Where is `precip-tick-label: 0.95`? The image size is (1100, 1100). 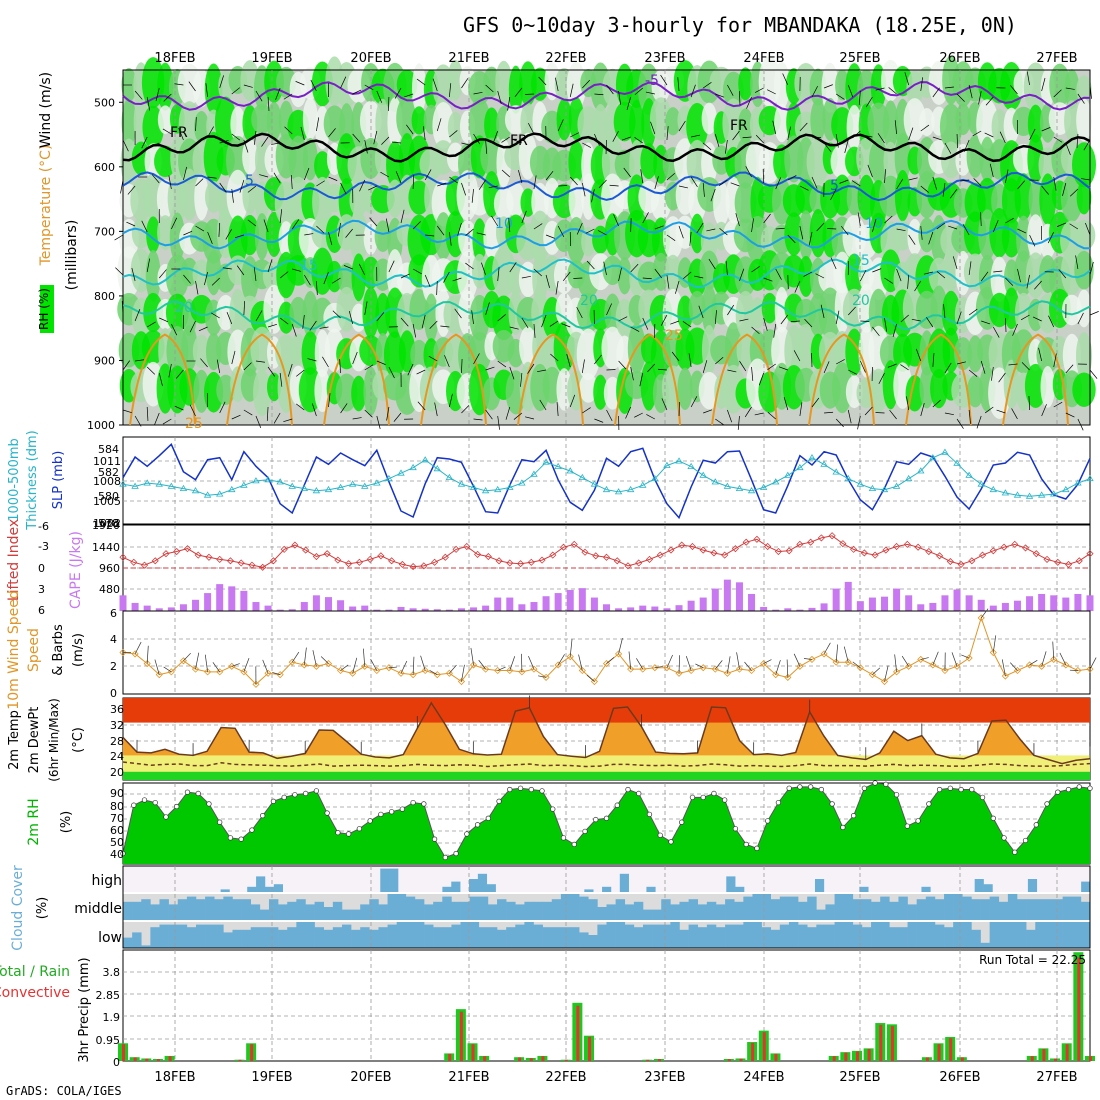
precip-tick-label: 0.95 is located at coordinates (108, 1040).